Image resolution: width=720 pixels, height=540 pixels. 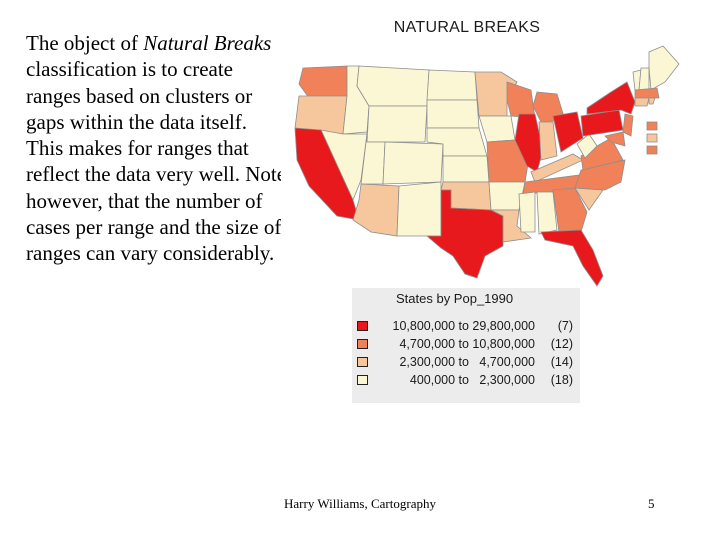 What do you see at coordinates (397, 124) in the screenshot?
I see `state-wyoming` at bounding box center [397, 124].